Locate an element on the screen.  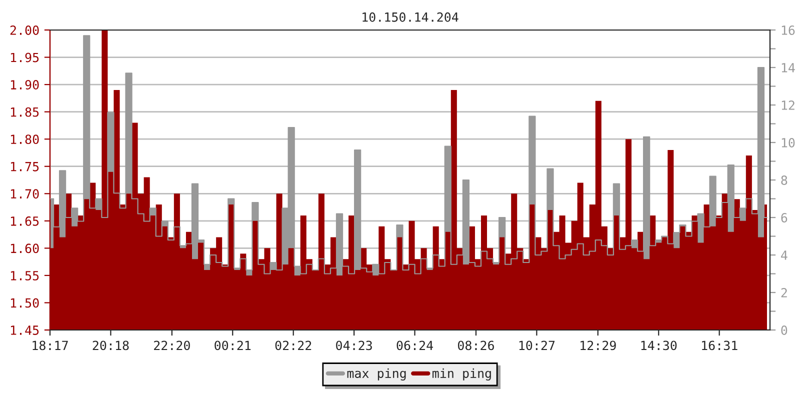
x-tick-label: 22:20 is located at coordinates (172, 345).